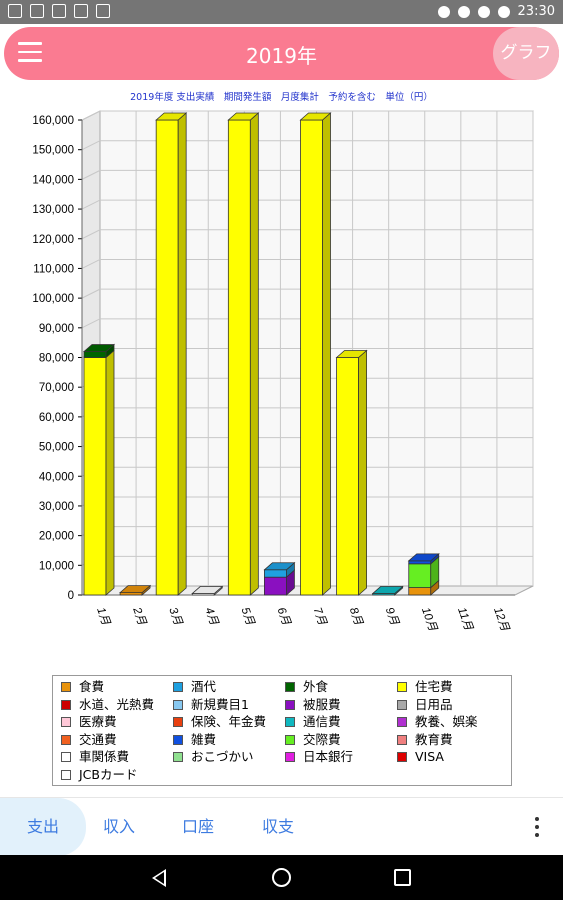  I want to click on legend-label: JCBカード, so click(108, 774).